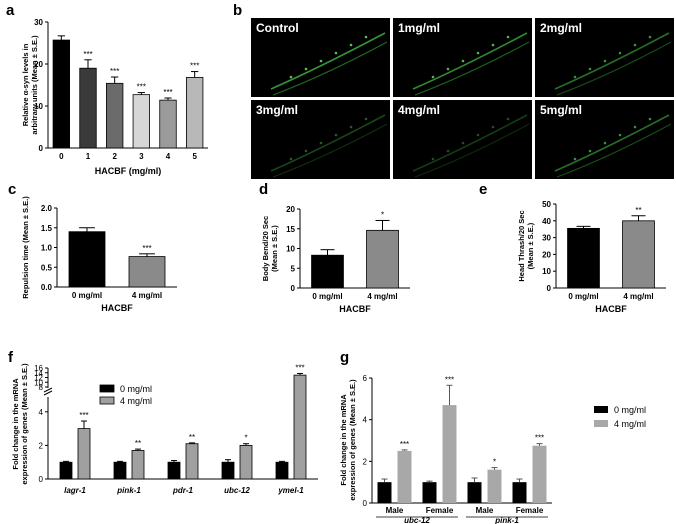 The image size is (676, 524). Describe the element at coordinates (382, 259) in the screenshot. I see `bar-4-mg-ml` at that location.